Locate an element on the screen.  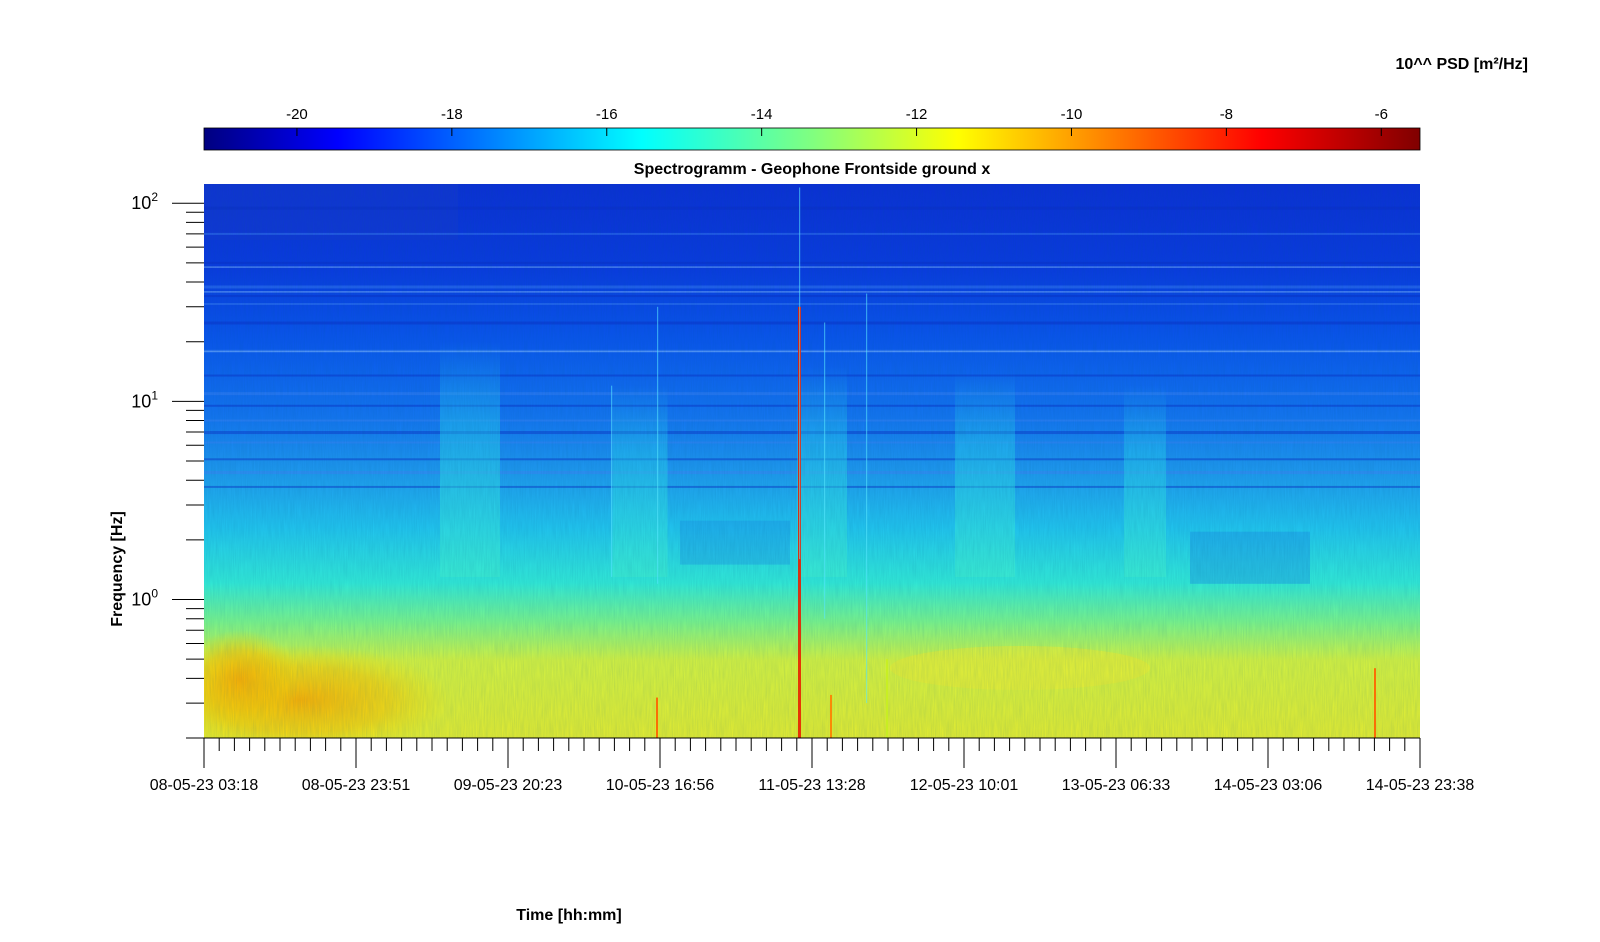
colorbar-ticks: -20 -18 -16 -14 -12 -10 -8 -6 is located at coordinates (837, 121).